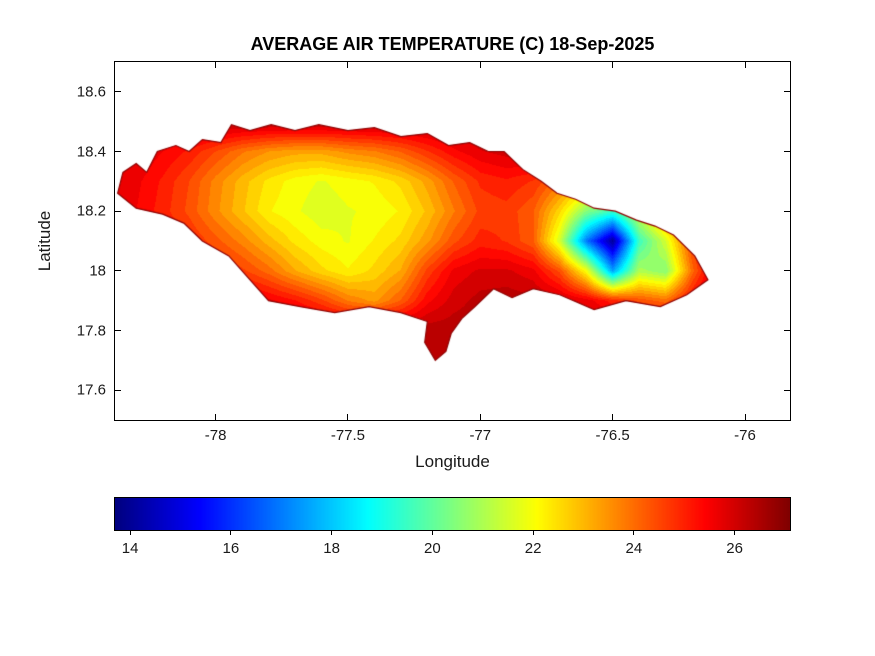 The width and height of the screenshot is (875, 656). Describe the element at coordinates (331, 548) in the screenshot. I see `colorbar-tick-label: 18` at that location.